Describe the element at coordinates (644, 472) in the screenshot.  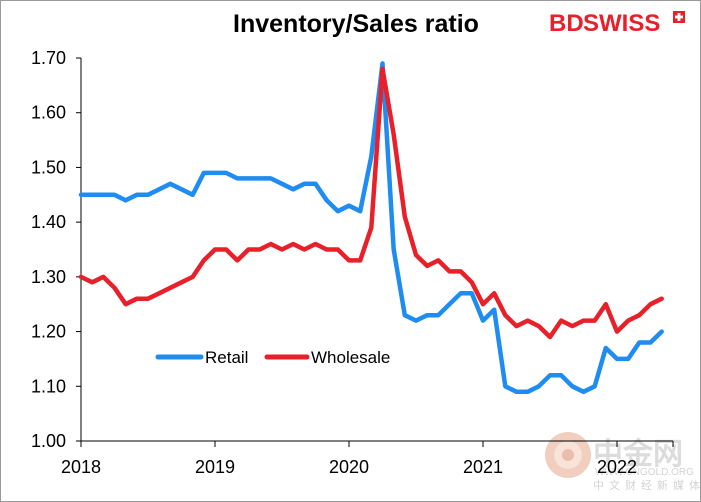
I see `watermark-url-text: WWW.CNGOLD.ORG` at that location.